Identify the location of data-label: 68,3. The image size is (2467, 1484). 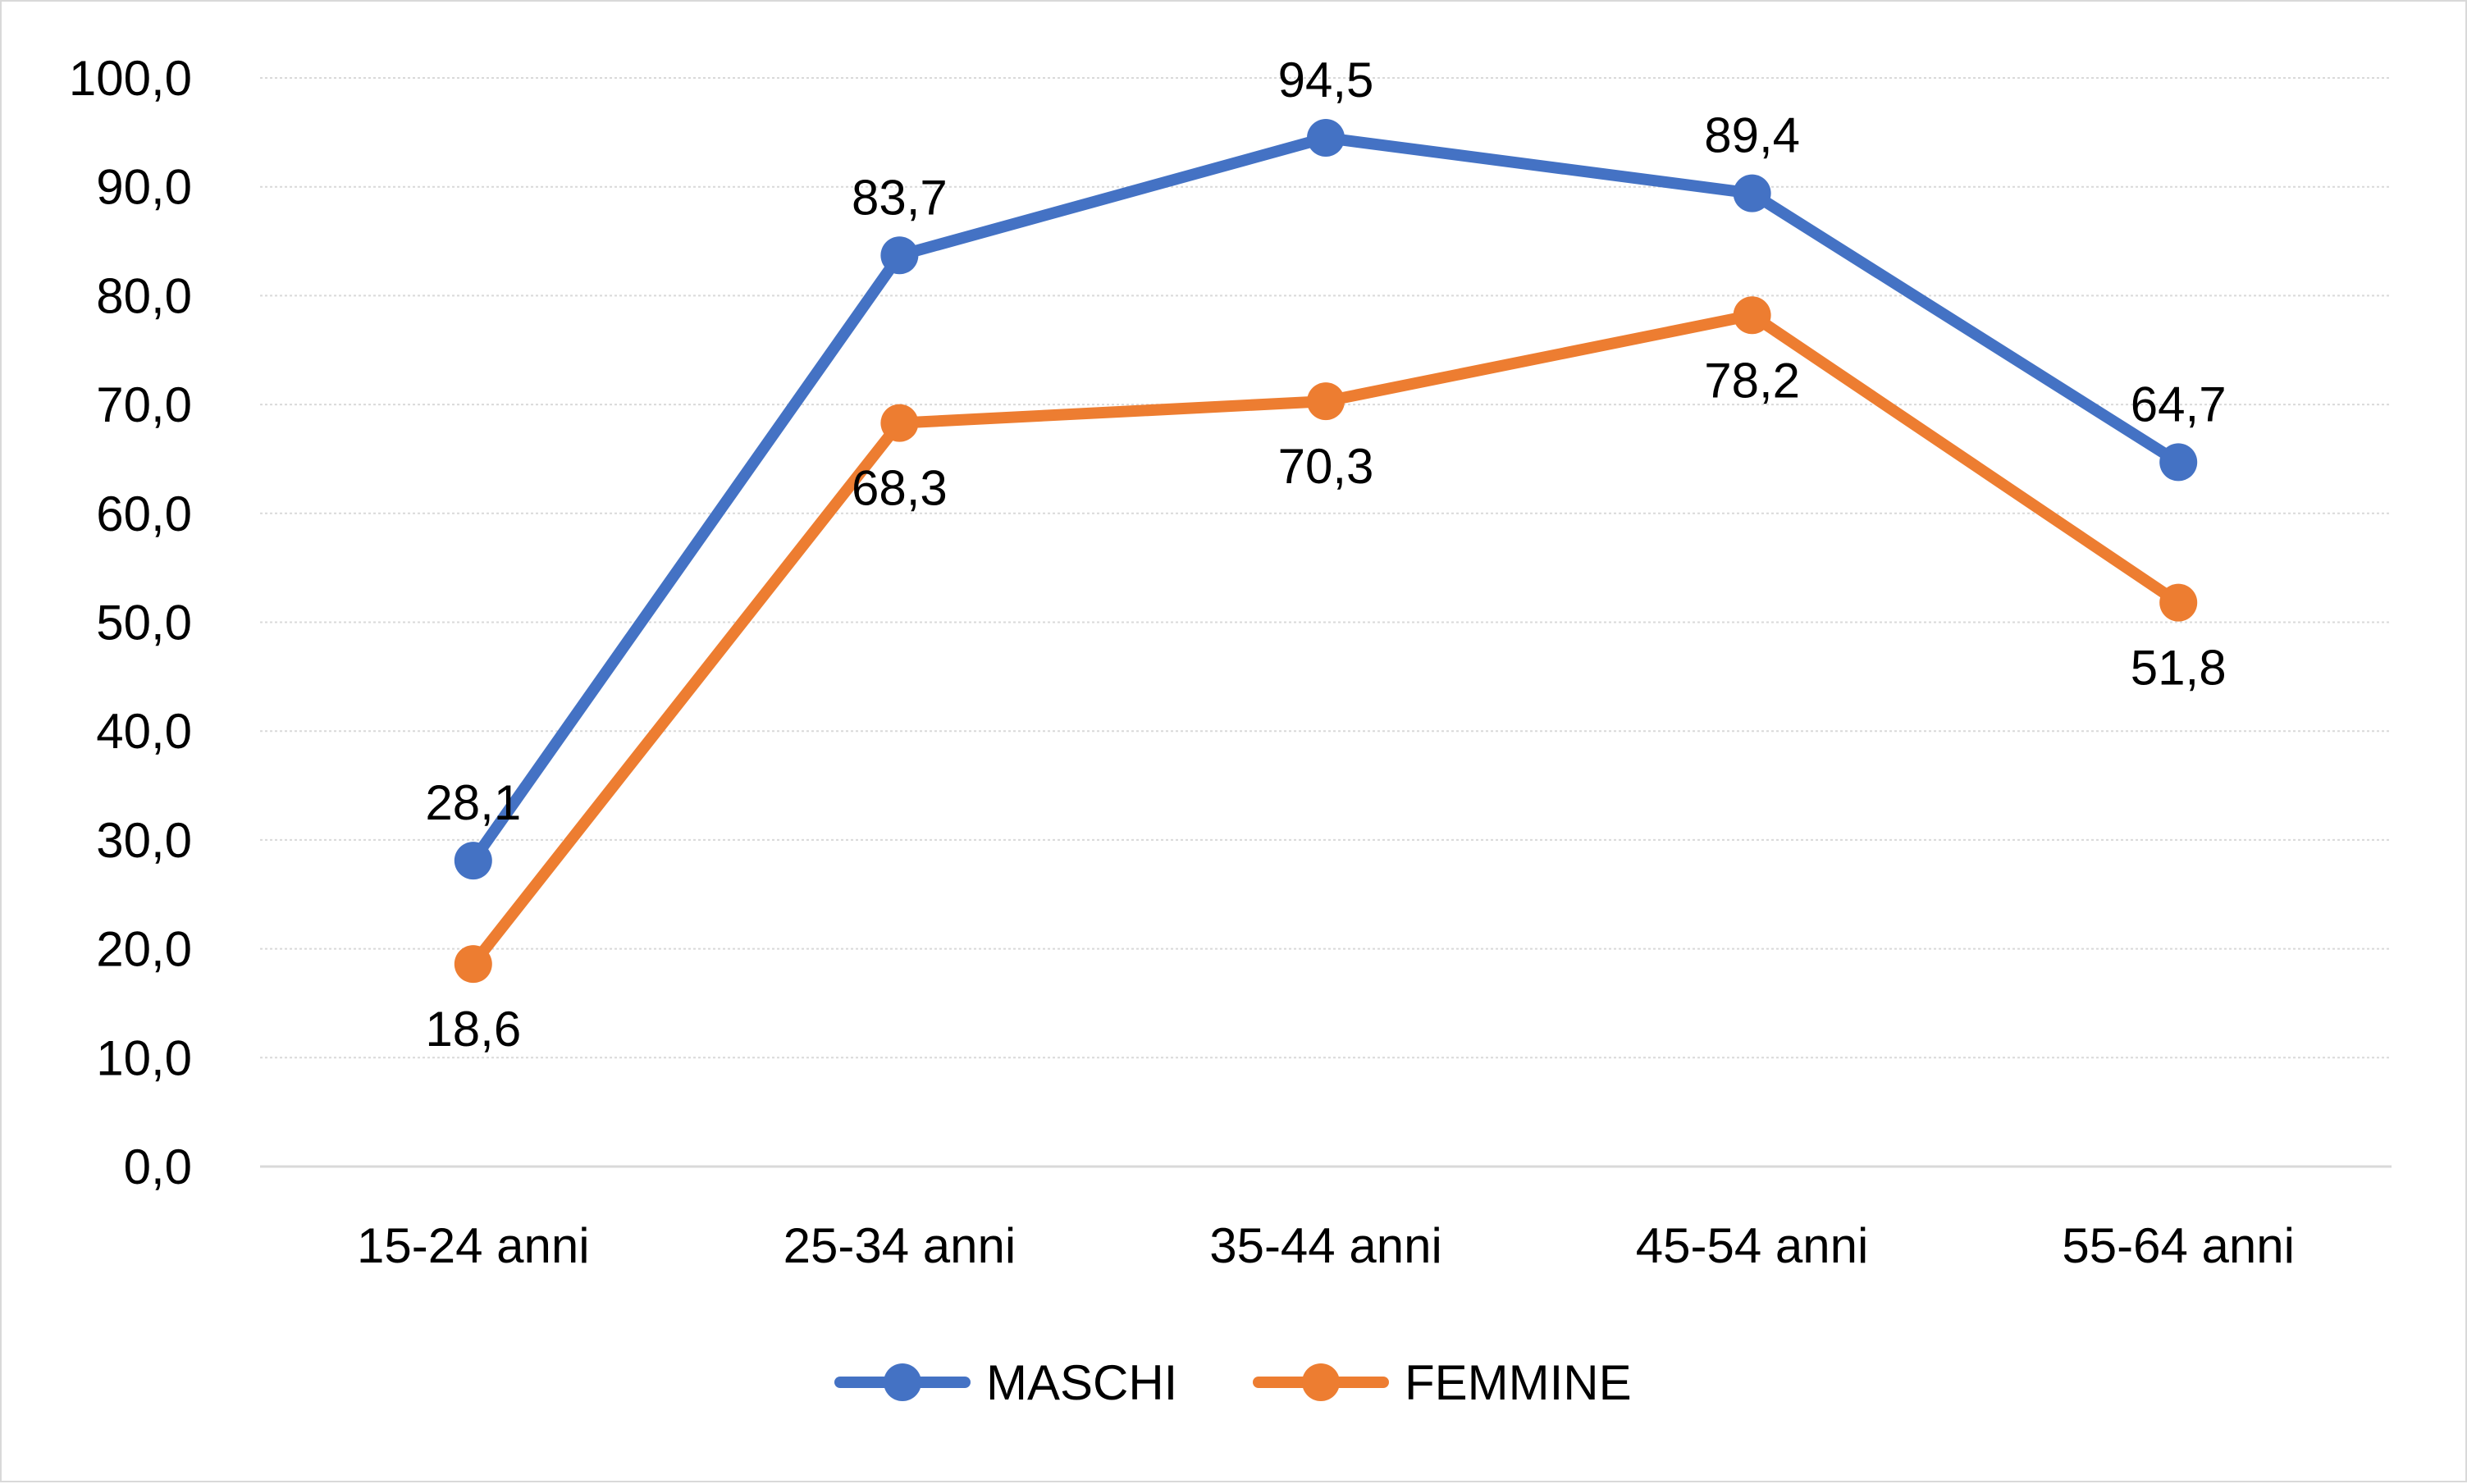
(900, 489).